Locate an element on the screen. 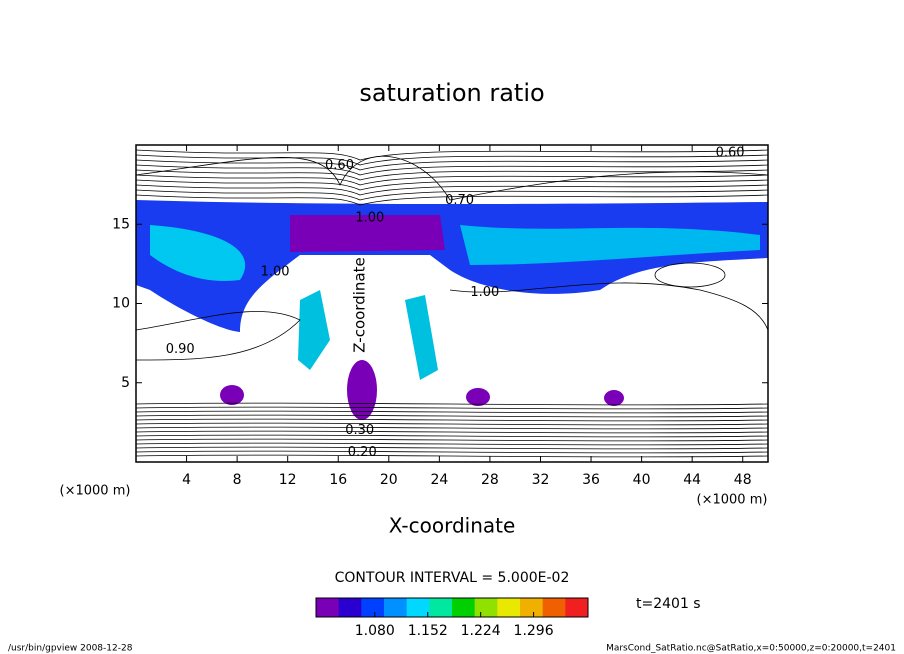 The height and width of the screenshot is (654, 904). chart-title: saturation ratio is located at coordinates (451, 93).